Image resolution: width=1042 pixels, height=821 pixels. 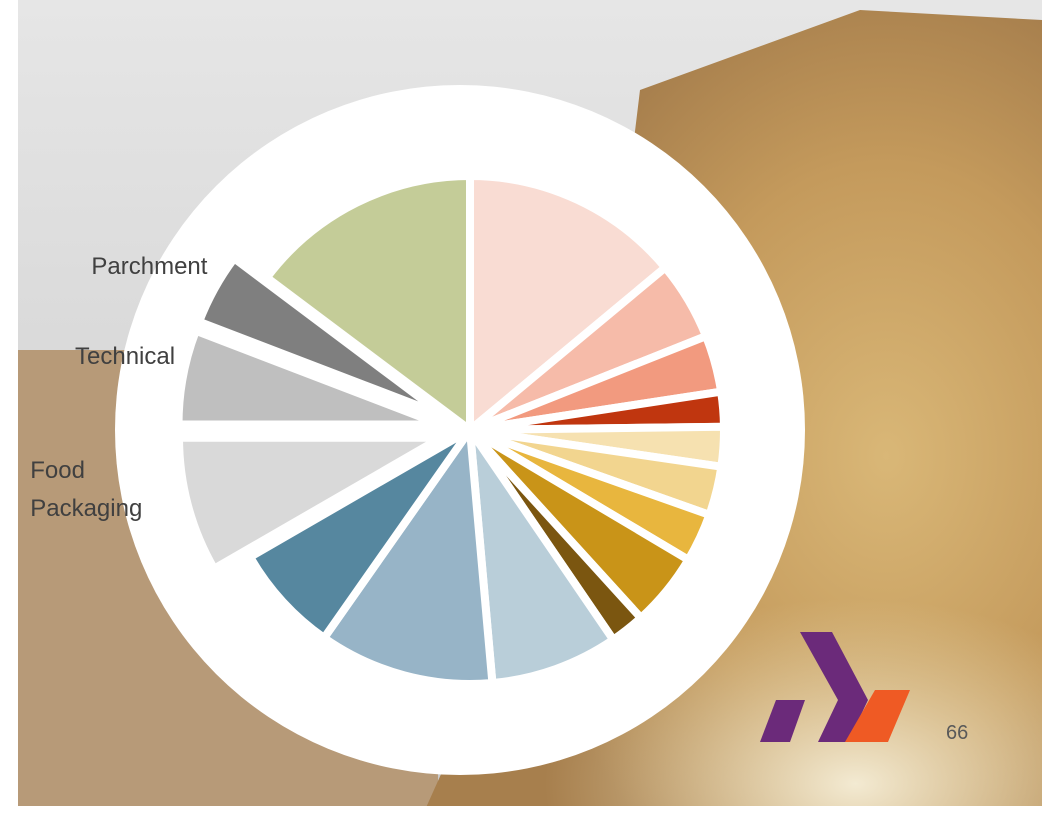 I want to click on page-number: 66, so click(x=957, y=733).